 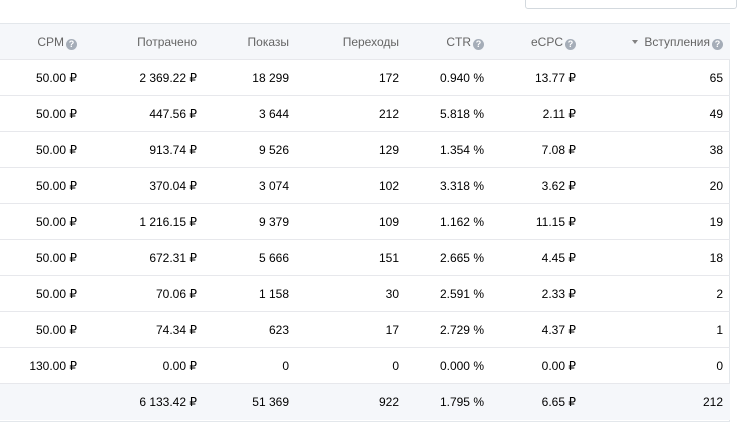 I want to click on cell-ctr: 1.795 %, so click(x=461, y=402).